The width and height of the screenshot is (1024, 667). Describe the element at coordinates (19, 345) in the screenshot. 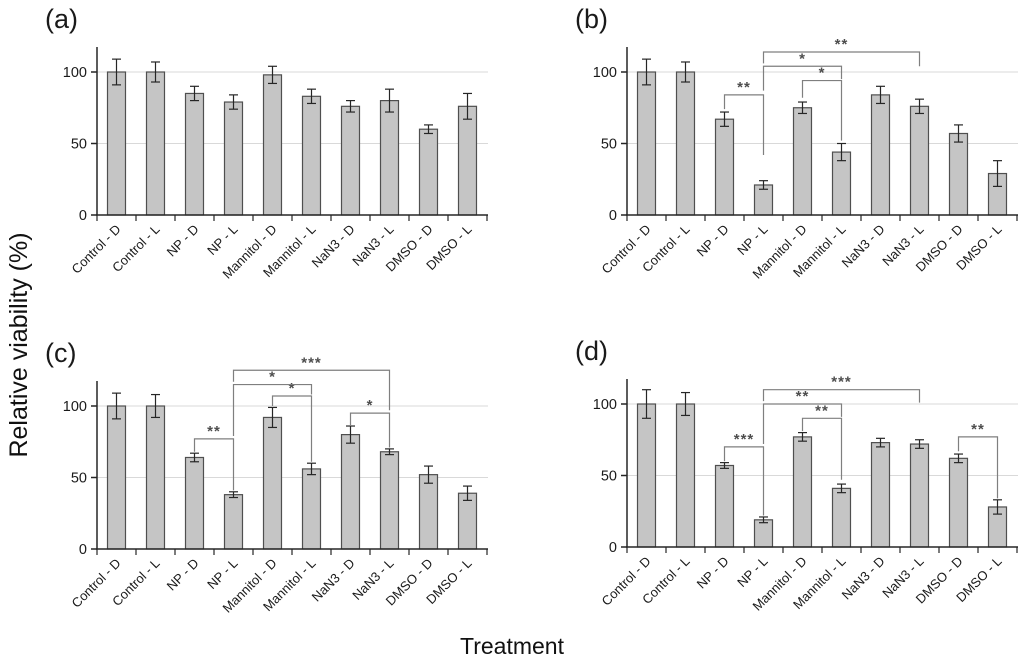

I see `y-axis-label: Relative viability (%)` at that location.